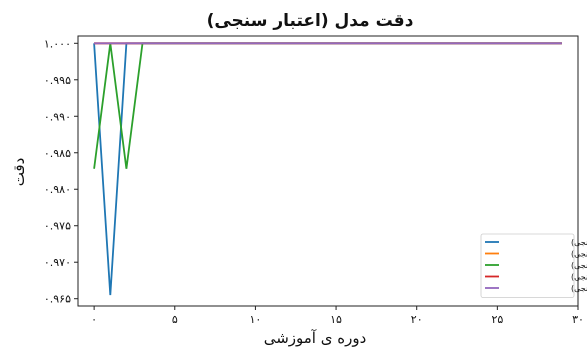 This screenshot has height=352, width=587. I want to click on x-tick-label: ۳۰, so click(578, 319).